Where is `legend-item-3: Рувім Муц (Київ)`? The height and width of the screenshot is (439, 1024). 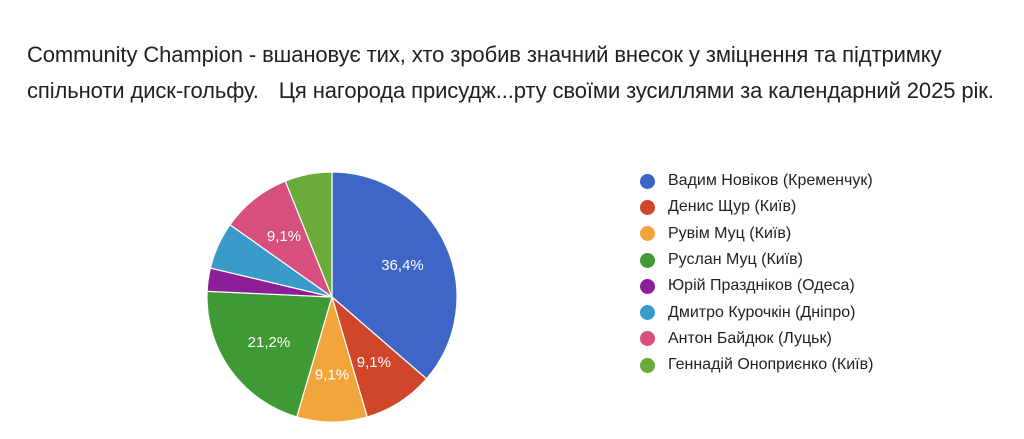 legend-item-3: Рувім Муц (Київ) is located at coordinates (825, 234).